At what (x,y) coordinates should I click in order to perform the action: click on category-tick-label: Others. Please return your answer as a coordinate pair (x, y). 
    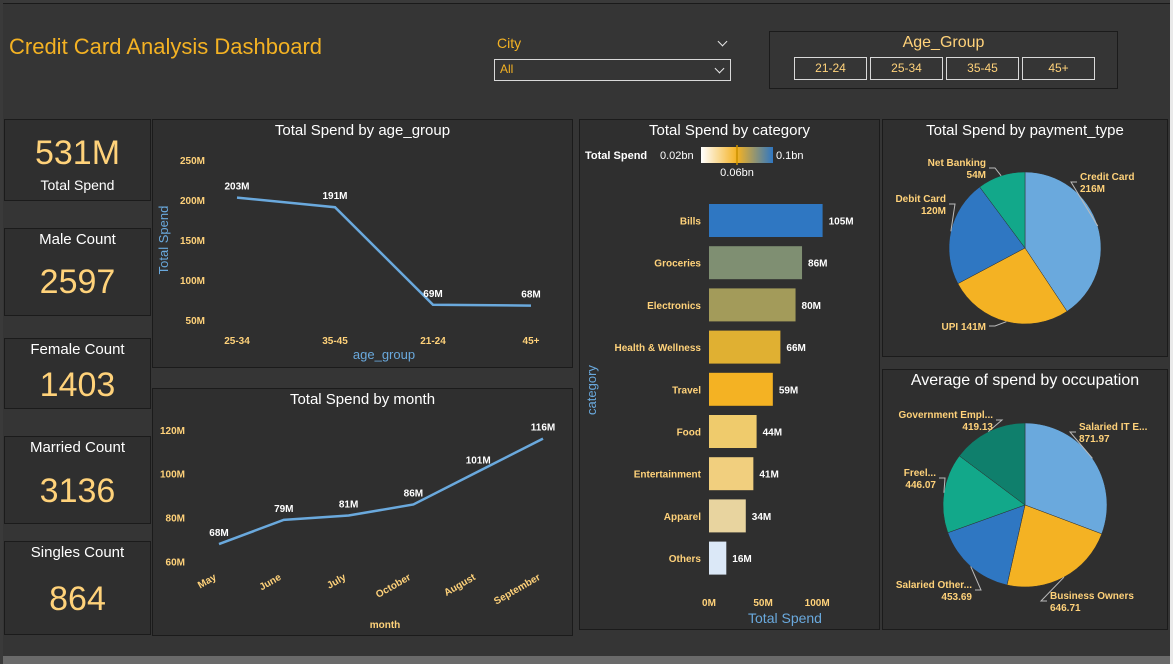
    Looking at the image, I should click on (685, 559).